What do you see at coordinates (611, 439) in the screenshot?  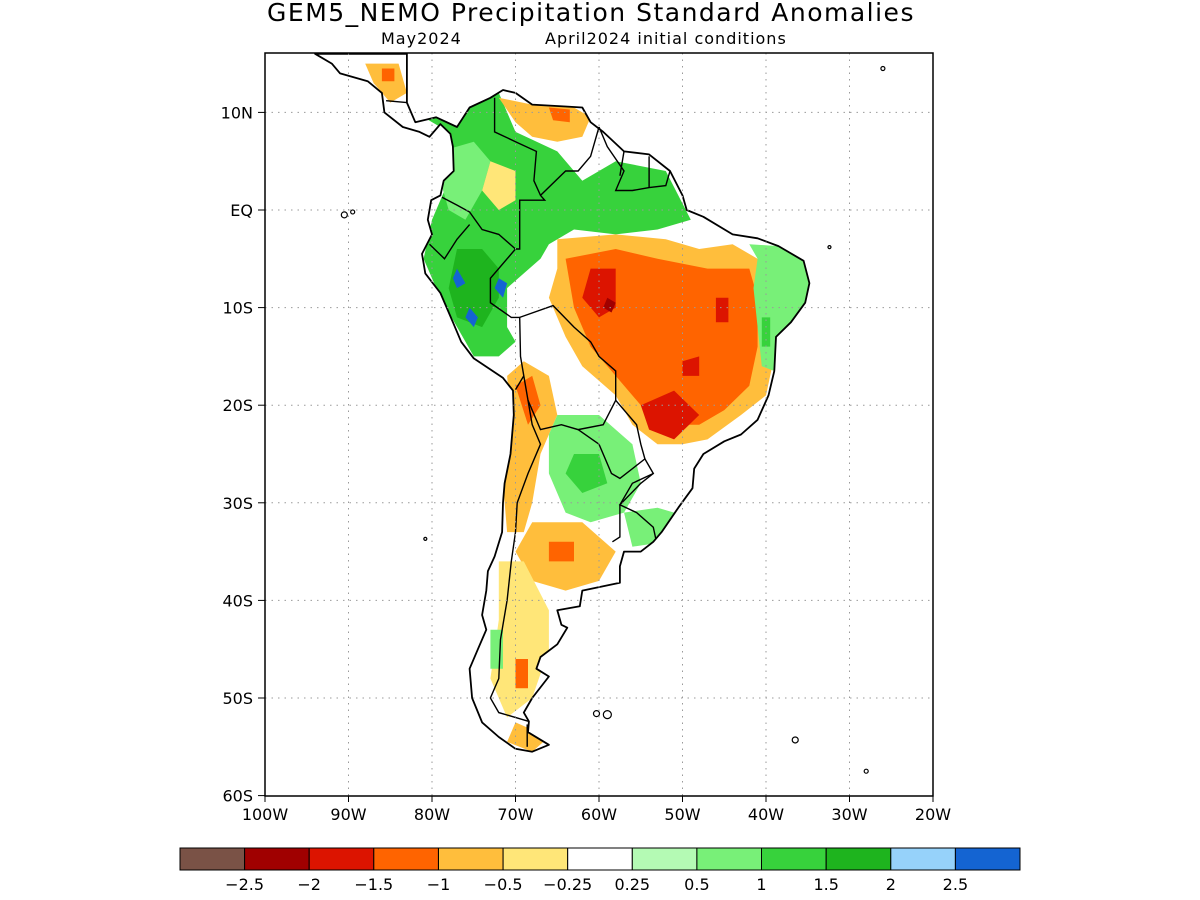 I see `border-paraguay` at bounding box center [611, 439].